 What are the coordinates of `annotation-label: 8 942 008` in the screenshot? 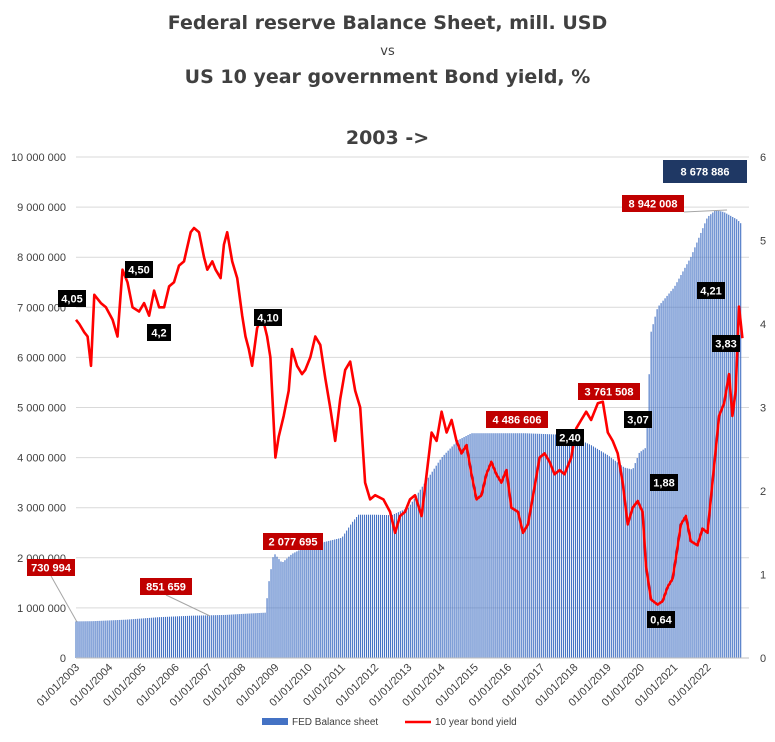 It's located at (653, 205).